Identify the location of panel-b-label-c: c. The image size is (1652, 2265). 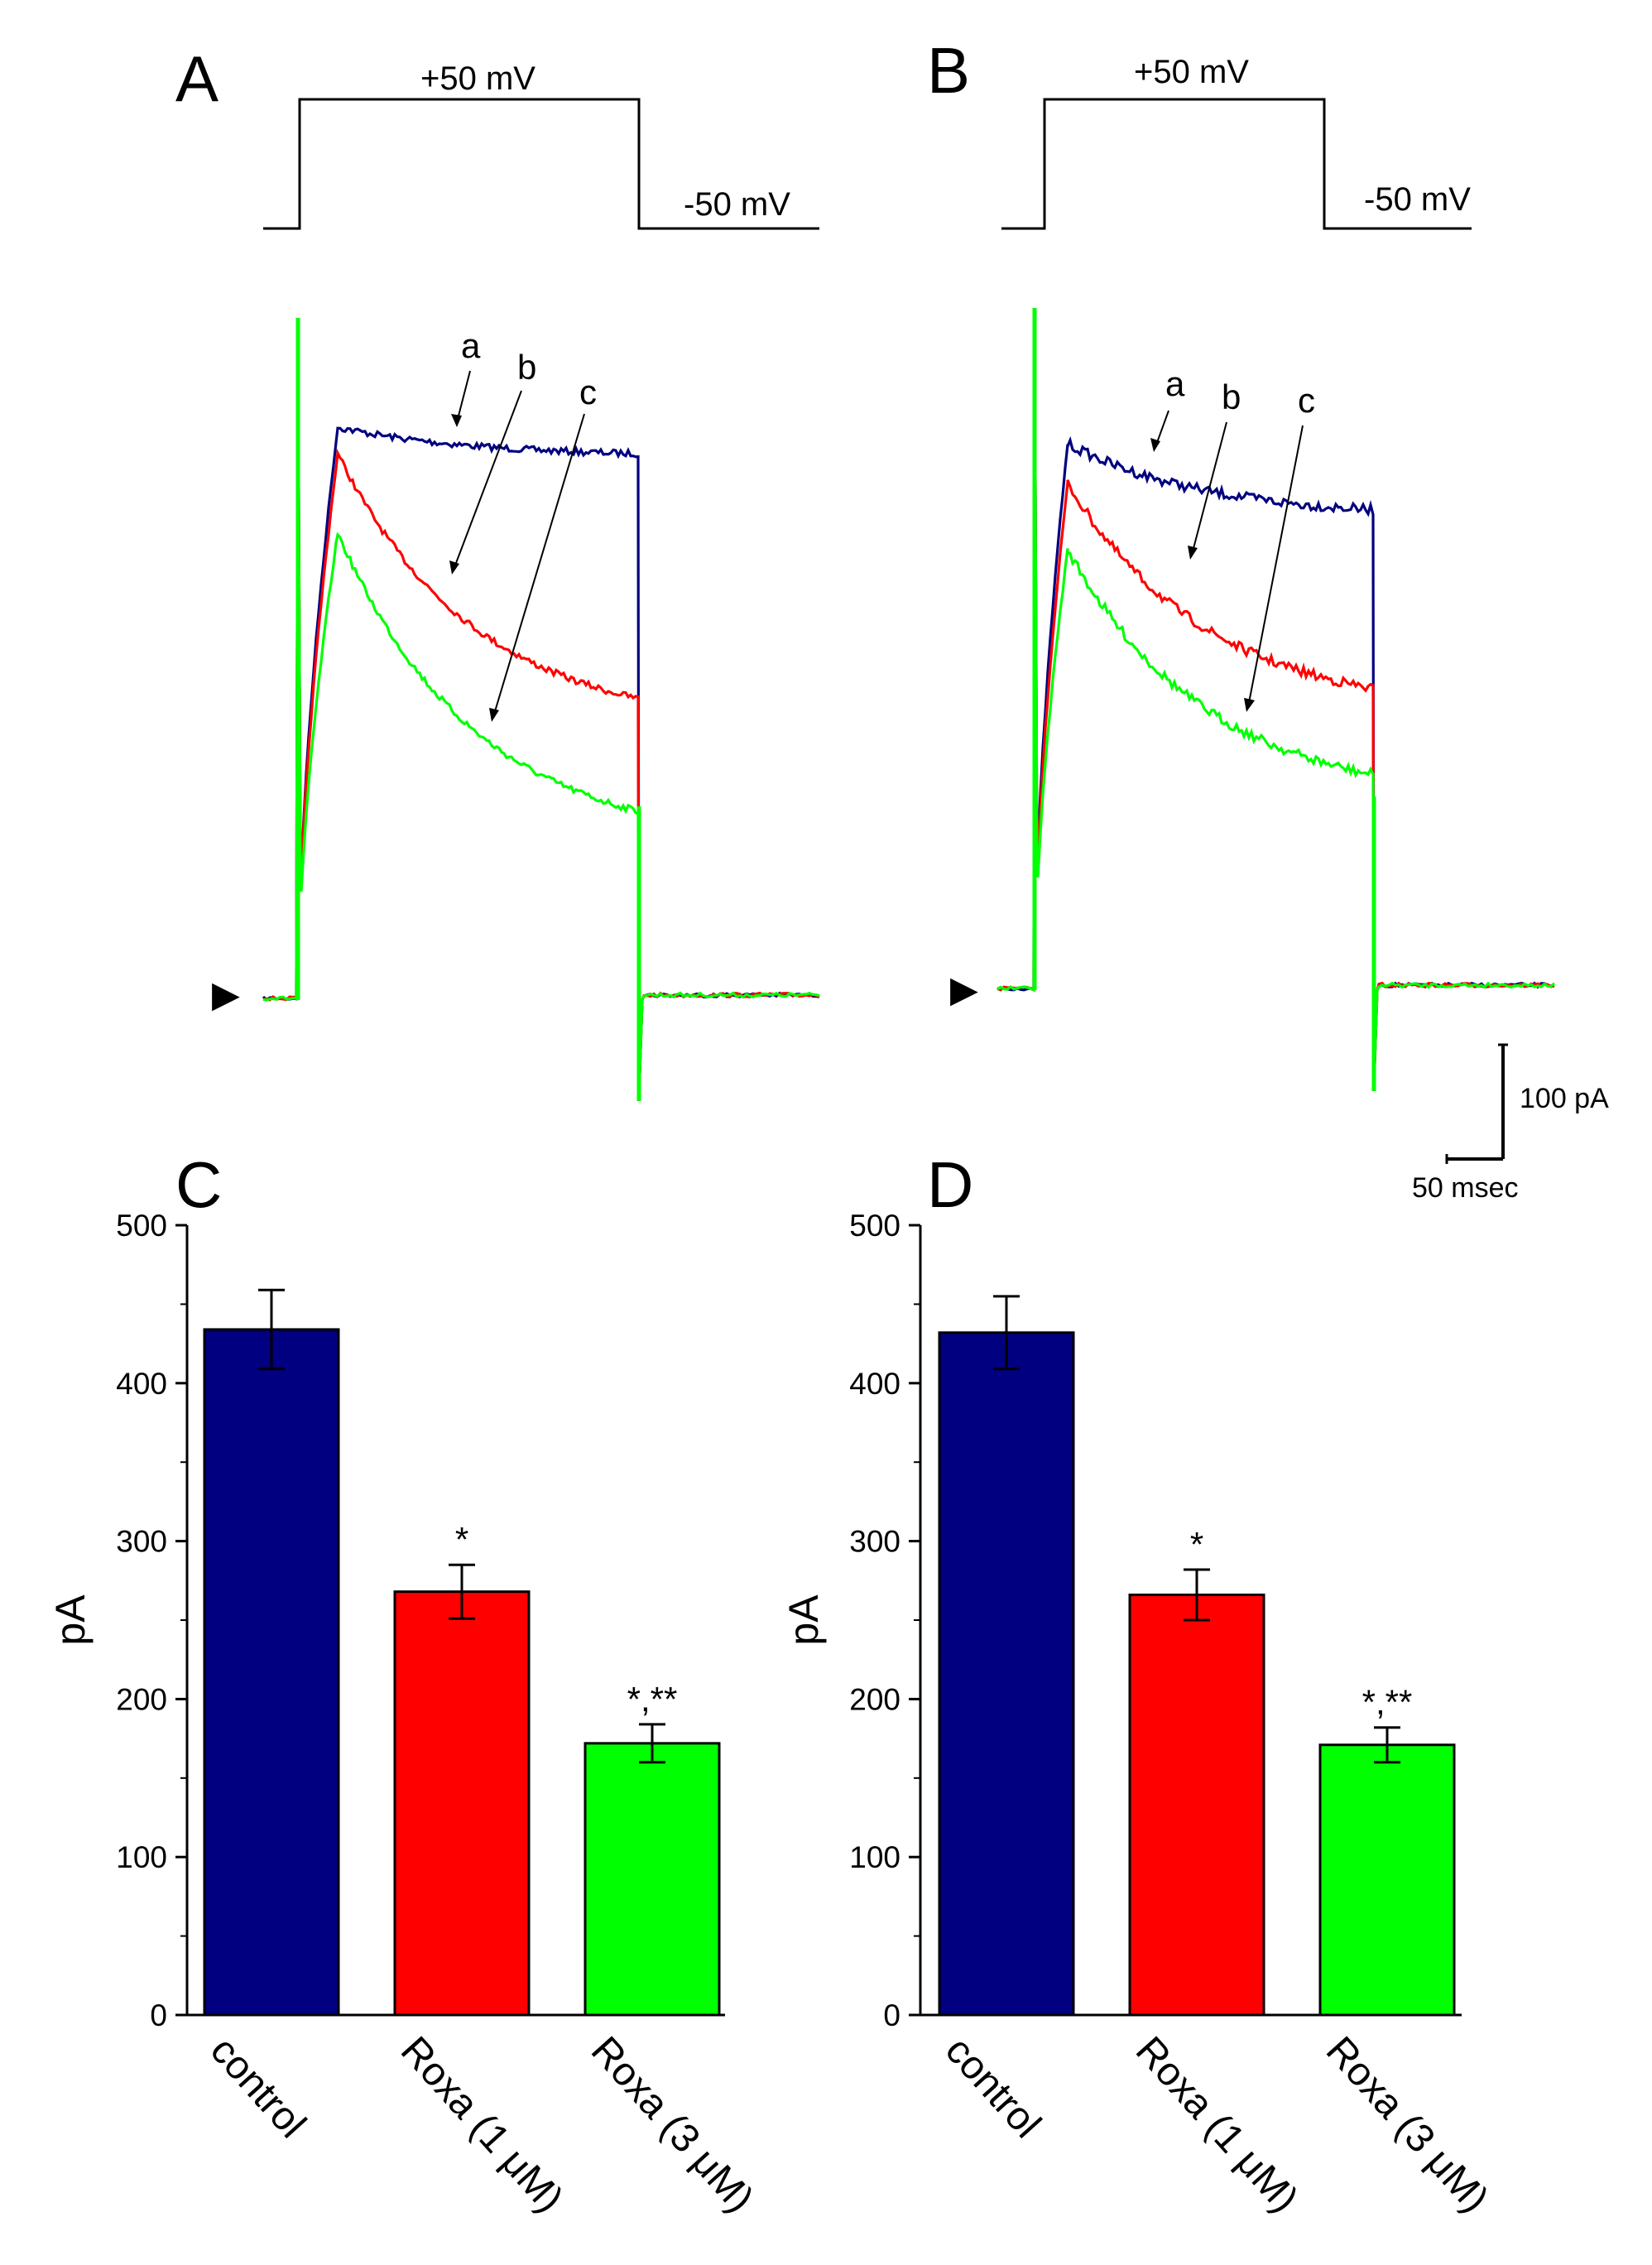
(1306, 400).